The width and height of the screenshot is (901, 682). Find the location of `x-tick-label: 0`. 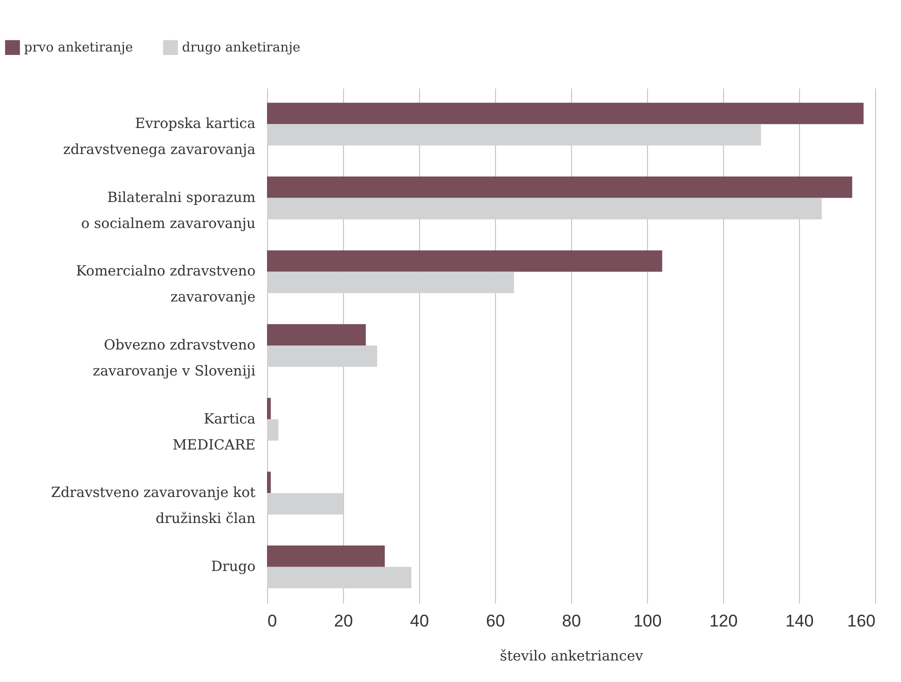

x-tick-label: 0 is located at coordinates (272, 621).